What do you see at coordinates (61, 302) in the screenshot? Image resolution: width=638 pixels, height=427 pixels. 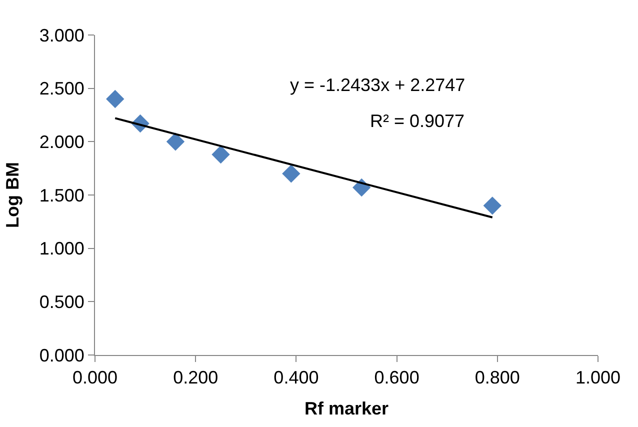 I see `y-tick-label: 0.500` at bounding box center [61, 302].